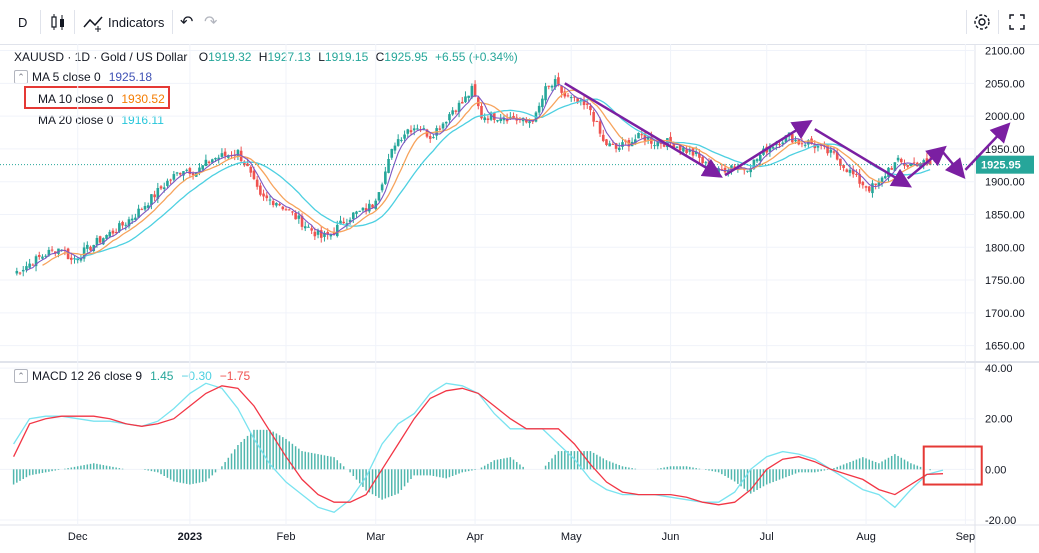  Describe the element at coordinates (1005, 183) in the screenshot. I see `price-tick-label: 1900.00` at that location.